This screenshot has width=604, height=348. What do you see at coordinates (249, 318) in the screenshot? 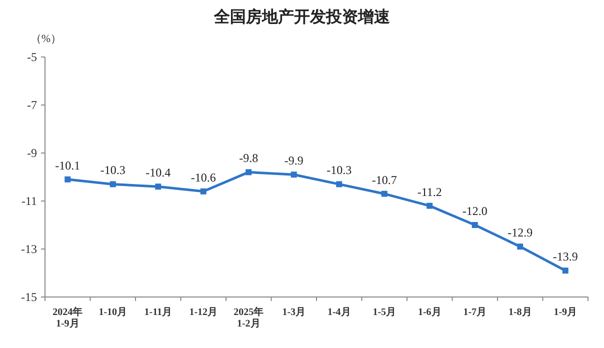
I see `x-tick-label: 2025年 1-2月` at bounding box center [249, 318].